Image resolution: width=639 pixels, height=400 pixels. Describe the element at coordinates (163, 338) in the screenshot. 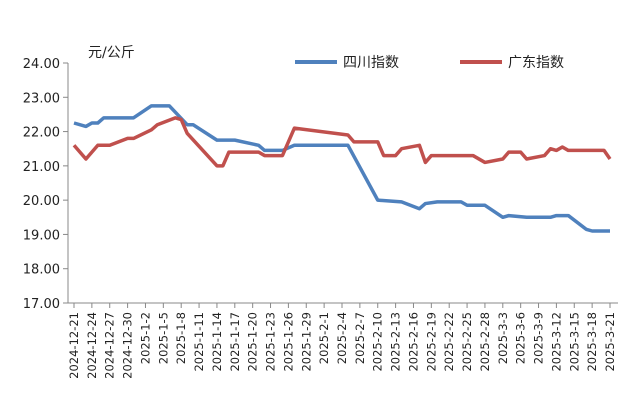

I see `x-tick-label: 2025-1-5` at that location.